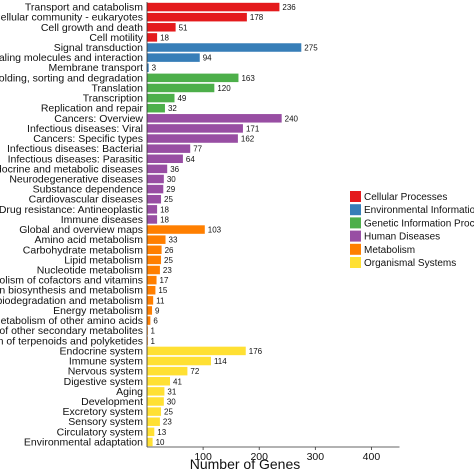  What do you see at coordinates (153, 331) in the screenshot?
I see `value-label: 1` at bounding box center [153, 331].